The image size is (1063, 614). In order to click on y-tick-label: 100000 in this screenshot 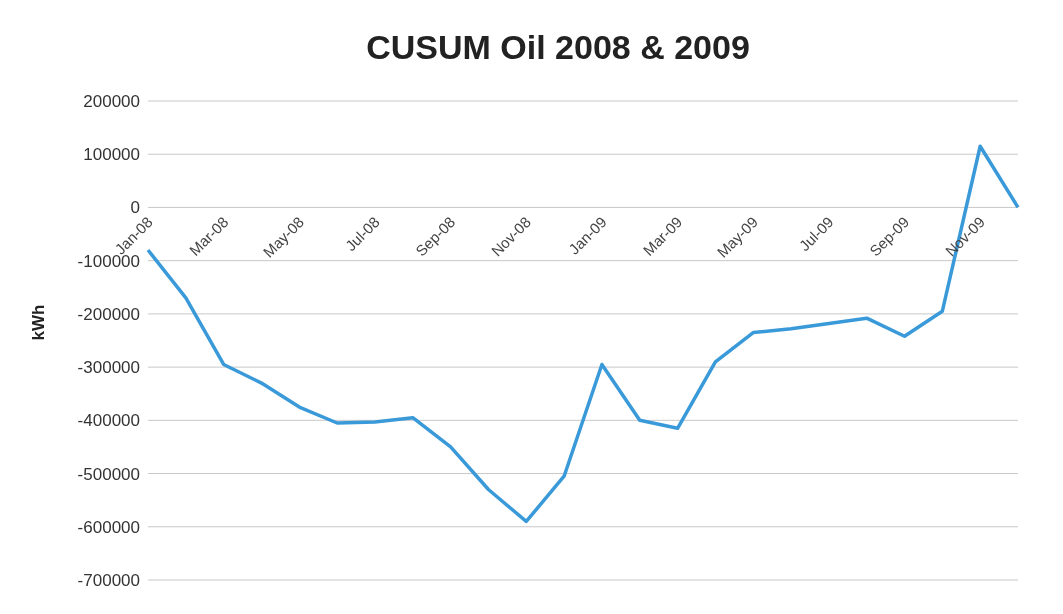, I will do `click(111, 155)`.